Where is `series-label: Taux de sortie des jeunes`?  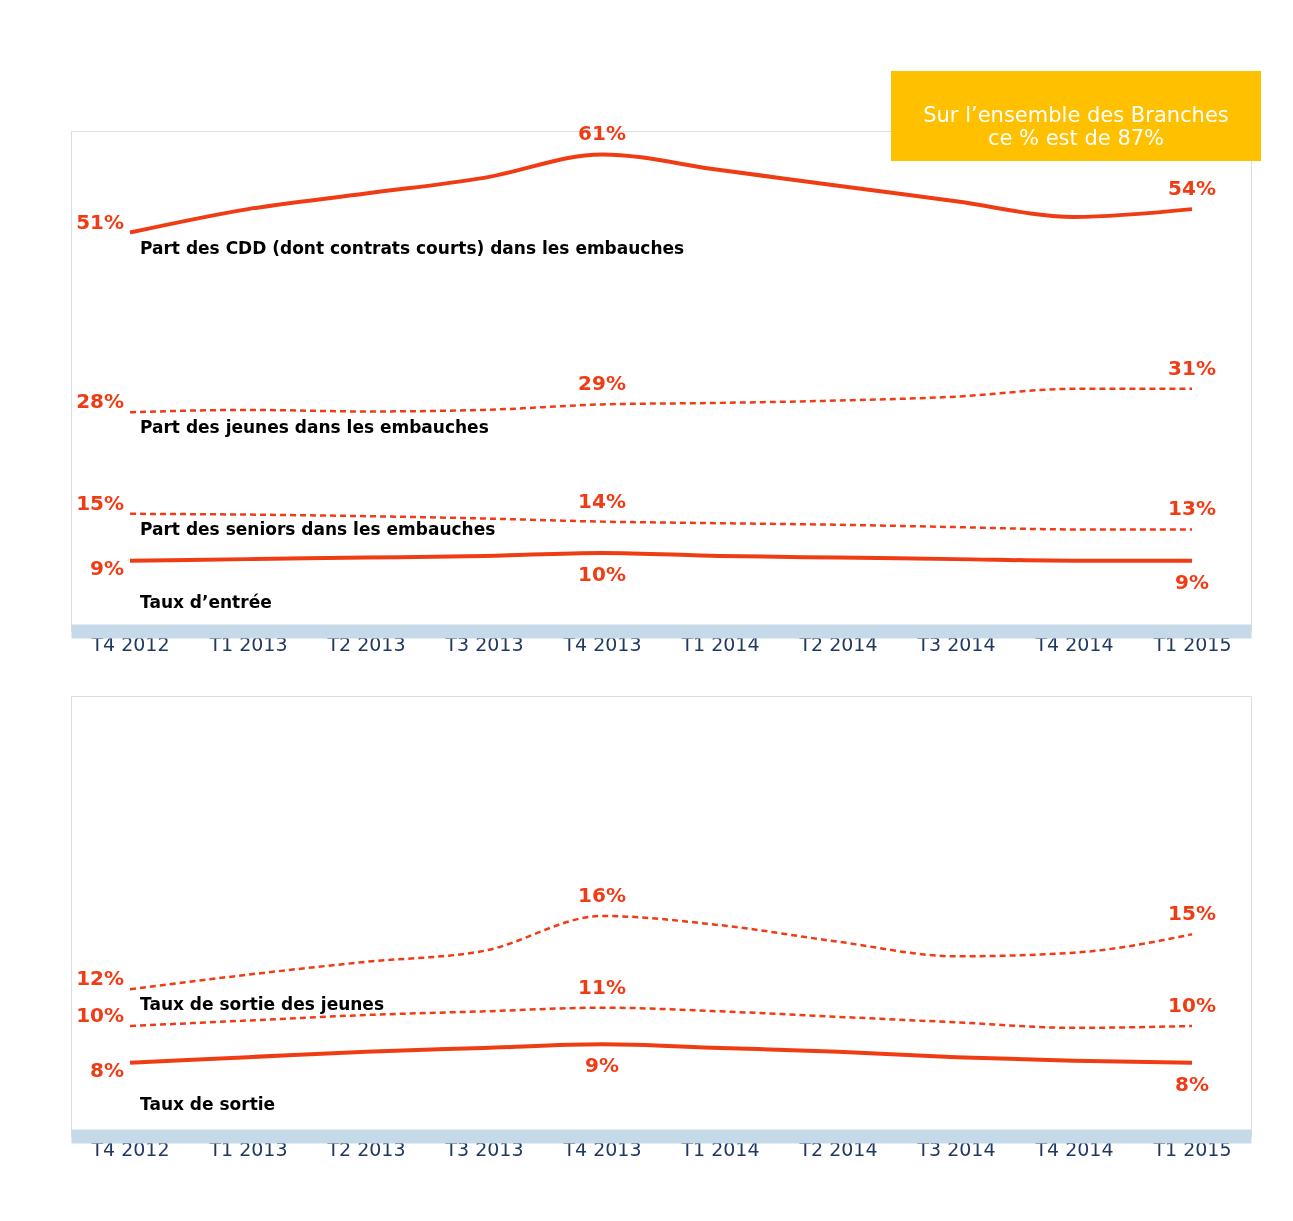
series-label: Taux de sortie des jeunes is located at coordinates (262, 1004).